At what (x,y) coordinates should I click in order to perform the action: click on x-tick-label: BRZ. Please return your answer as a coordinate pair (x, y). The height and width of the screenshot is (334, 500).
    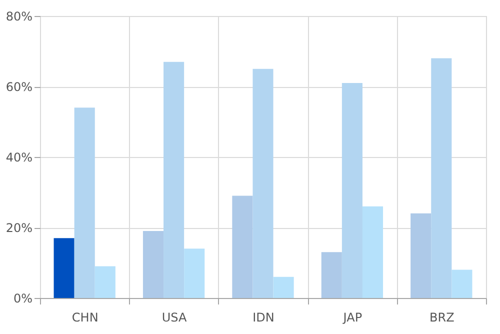
    Looking at the image, I should click on (442, 317).